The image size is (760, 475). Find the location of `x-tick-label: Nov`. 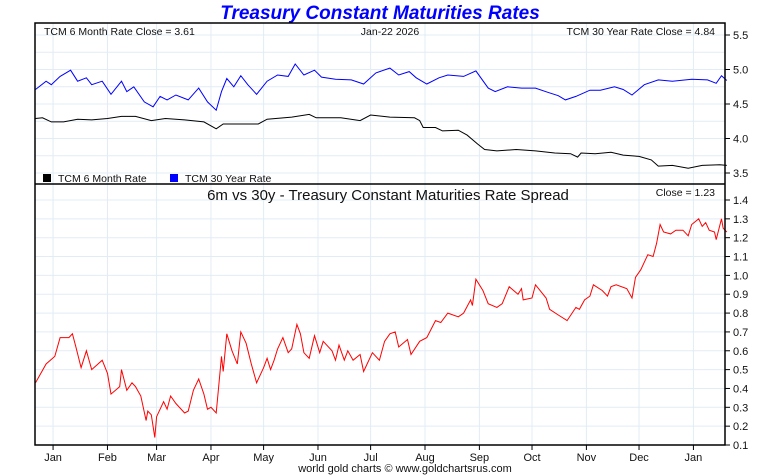

x-tick-label: Nov is located at coordinates (587, 458).